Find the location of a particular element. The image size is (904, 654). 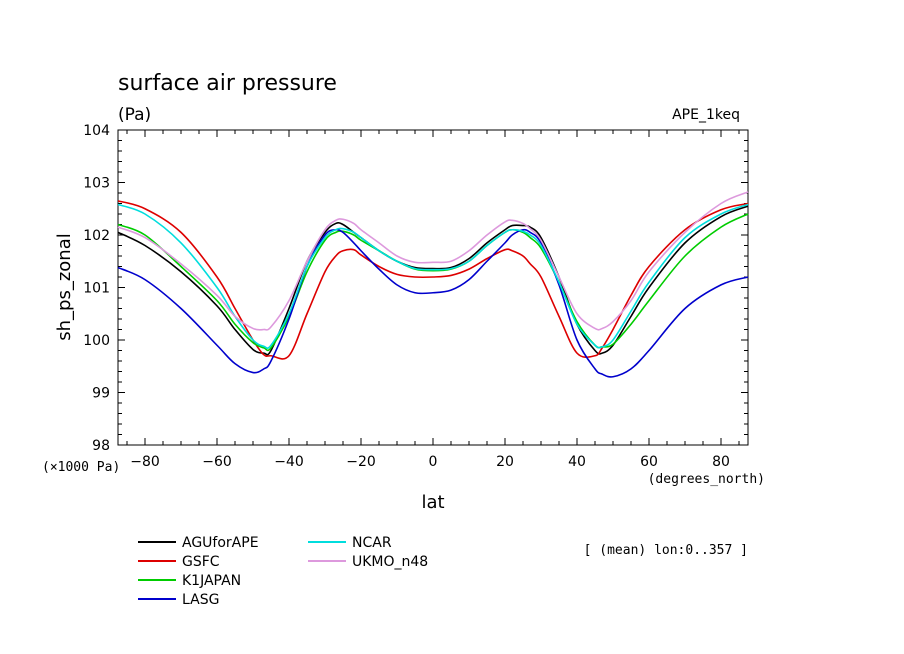

legend-label-lasg: LASG is located at coordinates (200, 600).